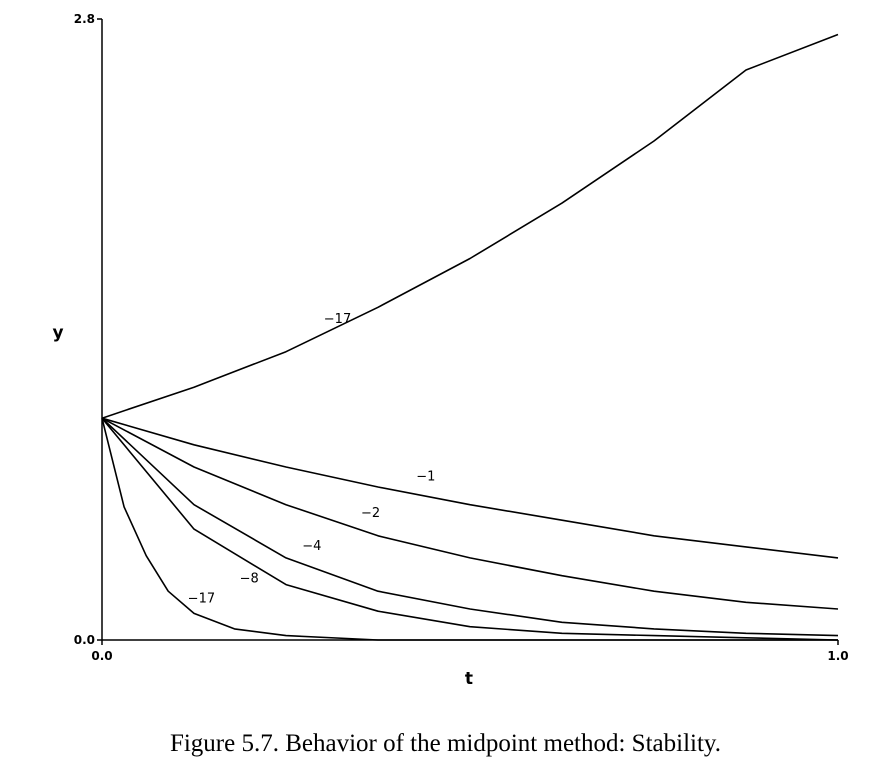 The width and height of the screenshot is (891, 784). What do you see at coordinates (370, 513) in the screenshot?
I see `series-label-2: −2` at bounding box center [370, 513].